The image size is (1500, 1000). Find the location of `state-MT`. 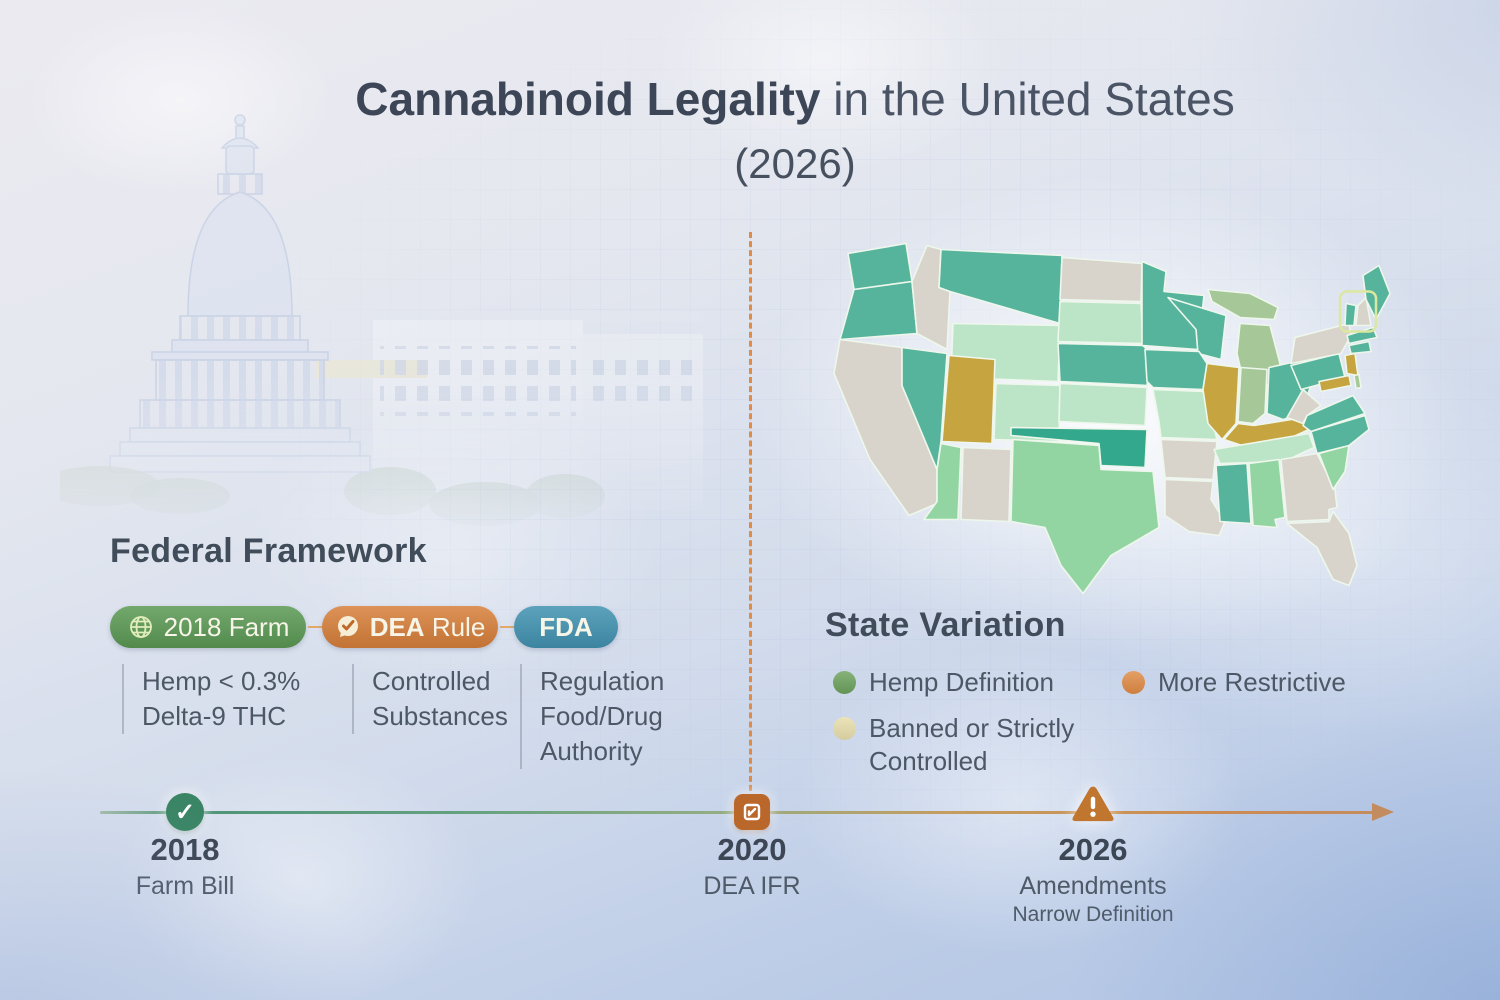

state-MT is located at coordinates (1000, 286).